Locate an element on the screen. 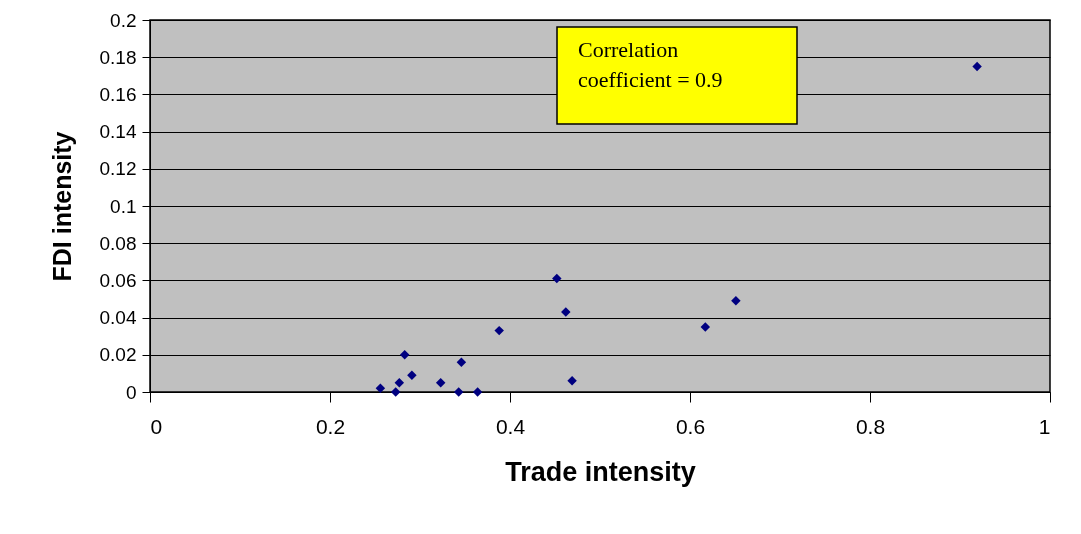 The image size is (1081, 534). y-axis-title: FDI intensity is located at coordinates (61, 206).